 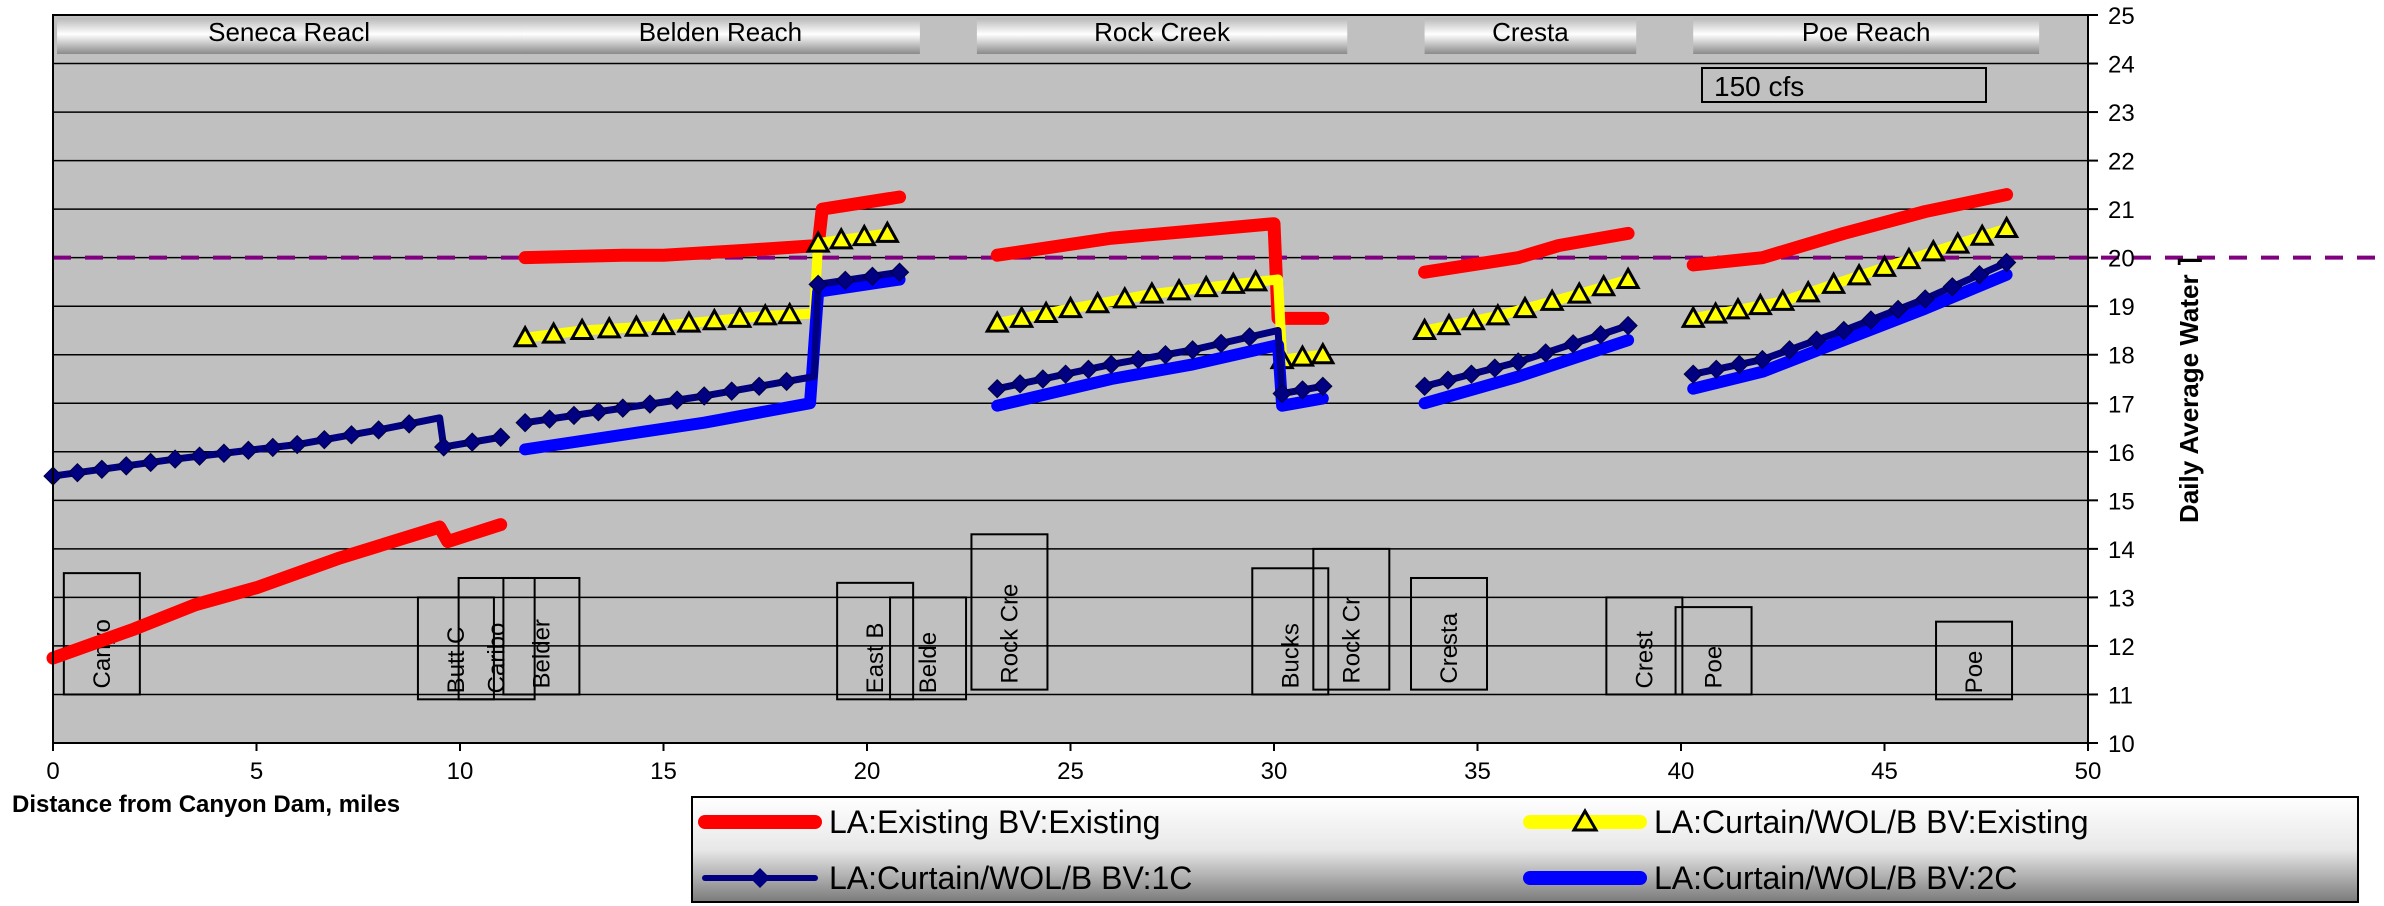 I want to click on location-label-text: Belder, so click(x=541, y=653).